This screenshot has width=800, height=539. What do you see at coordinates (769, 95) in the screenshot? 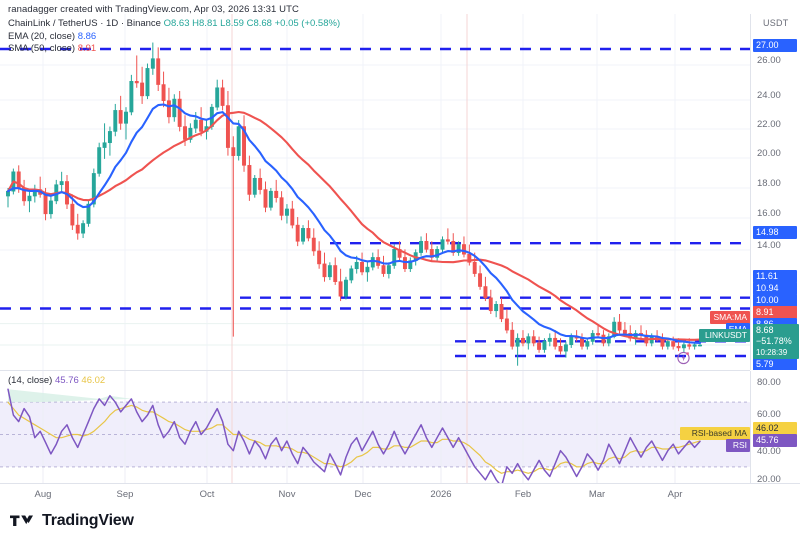
I see `price-tick-1: 24.00` at bounding box center [769, 95].